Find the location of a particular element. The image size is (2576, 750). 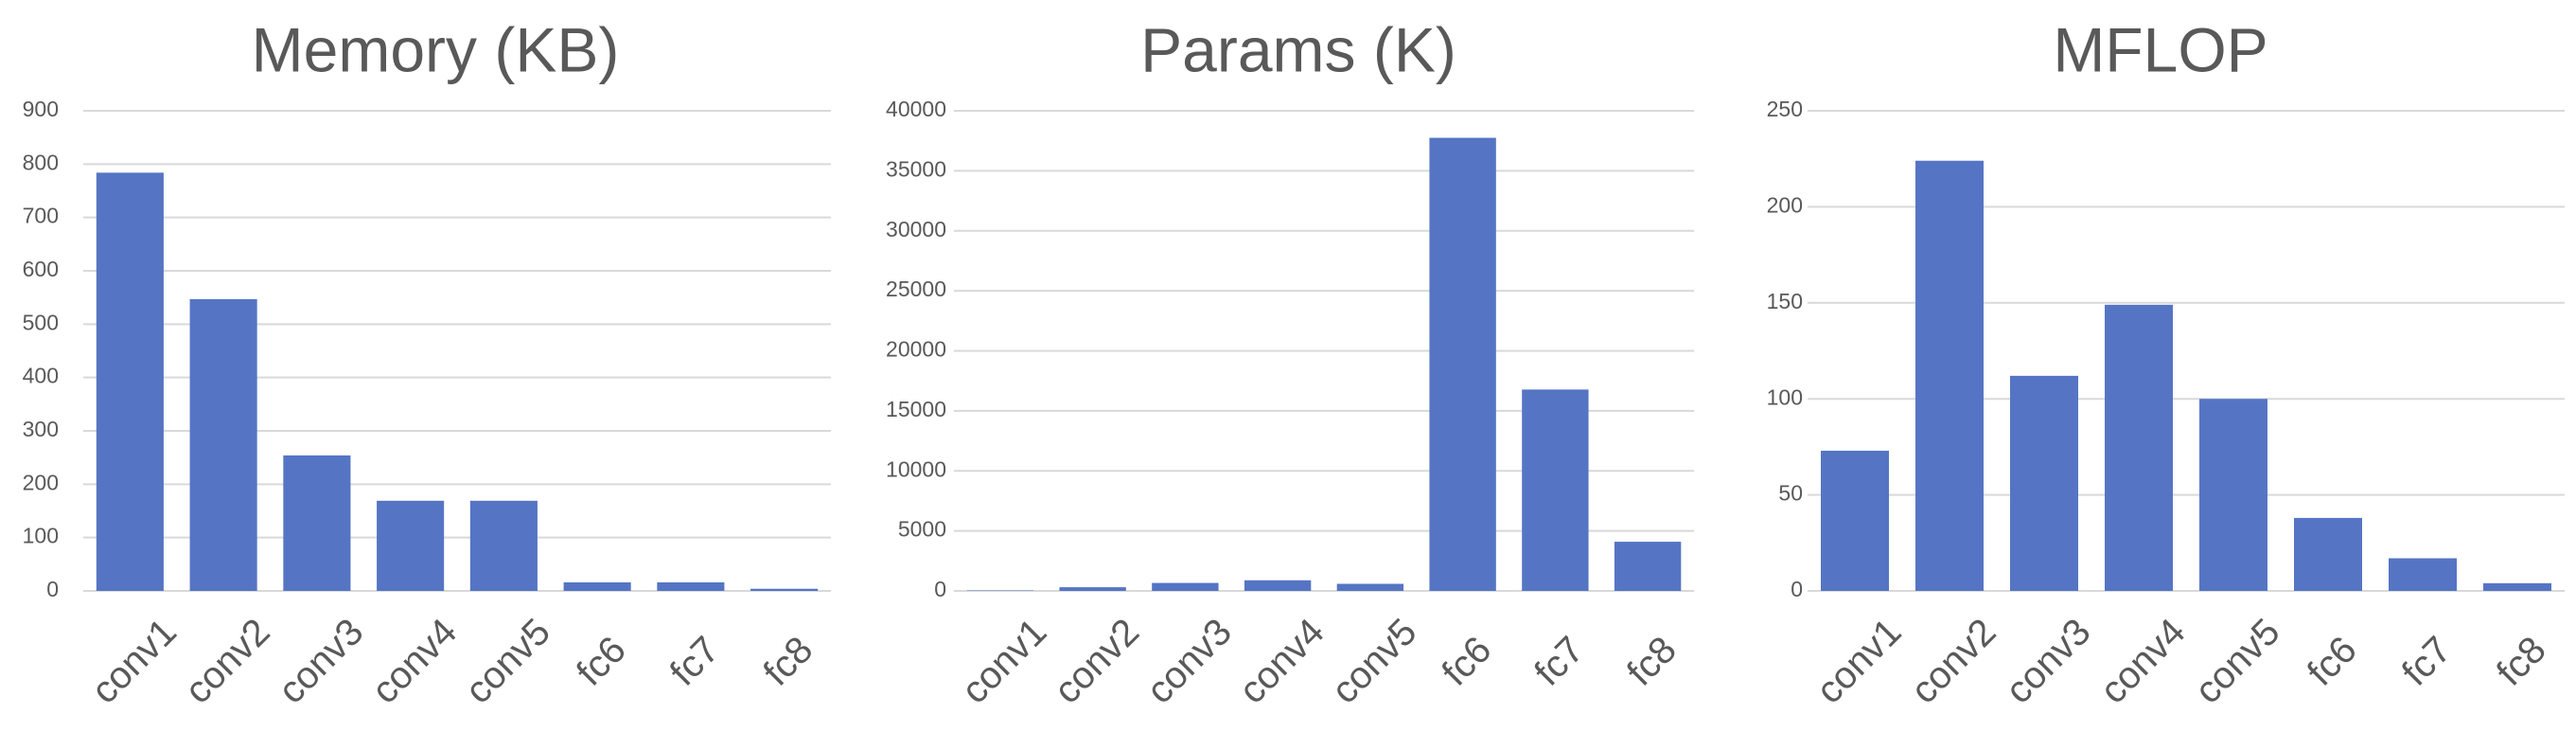

y-tick-label: 600 is located at coordinates (41, 269).